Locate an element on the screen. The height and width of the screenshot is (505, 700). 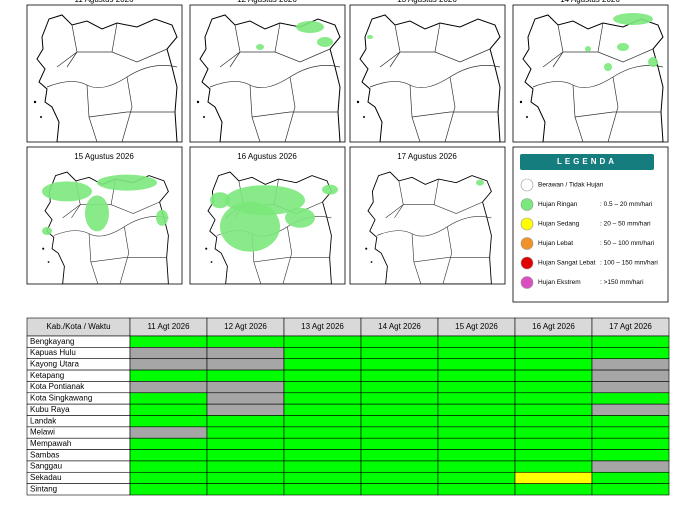
map-title: 17 Agustus 2026 is located at coordinates (427, 156).